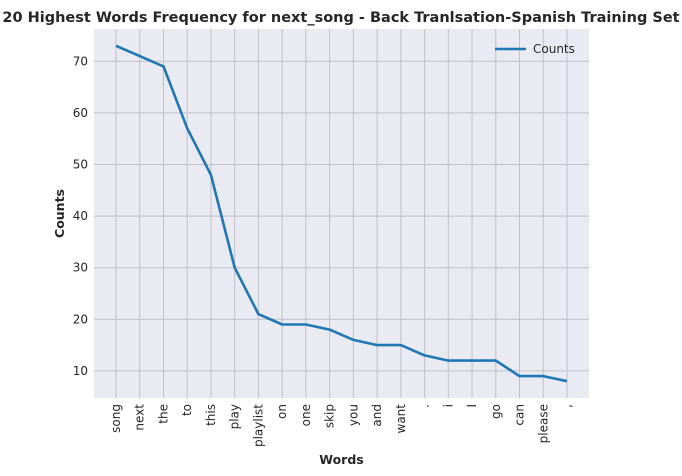 The width and height of the screenshot is (682, 476). What do you see at coordinates (187, 410) in the screenshot?
I see `x-tick-label: to` at bounding box center [187, 410].